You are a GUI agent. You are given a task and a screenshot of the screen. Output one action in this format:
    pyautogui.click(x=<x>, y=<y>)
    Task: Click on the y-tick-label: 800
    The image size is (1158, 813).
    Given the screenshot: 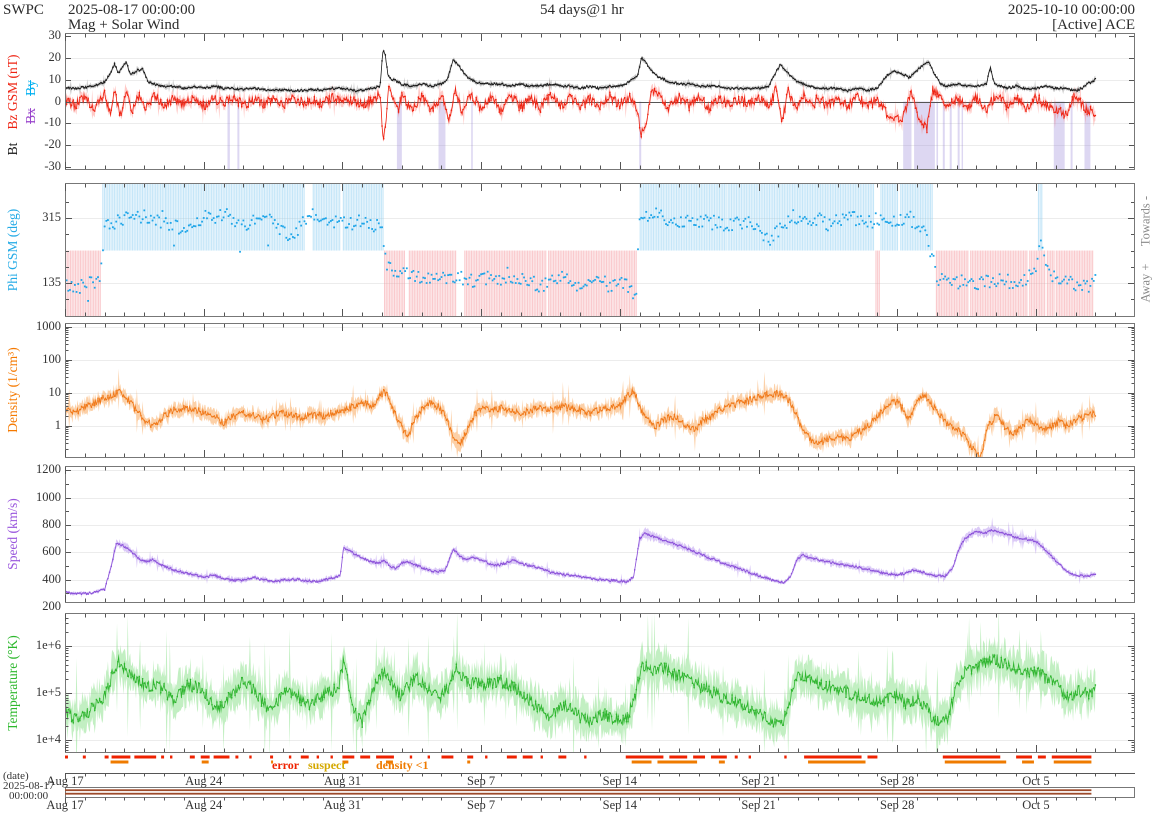 What is the action you would take?
    pyautogui.click(x=51, y=524)
    